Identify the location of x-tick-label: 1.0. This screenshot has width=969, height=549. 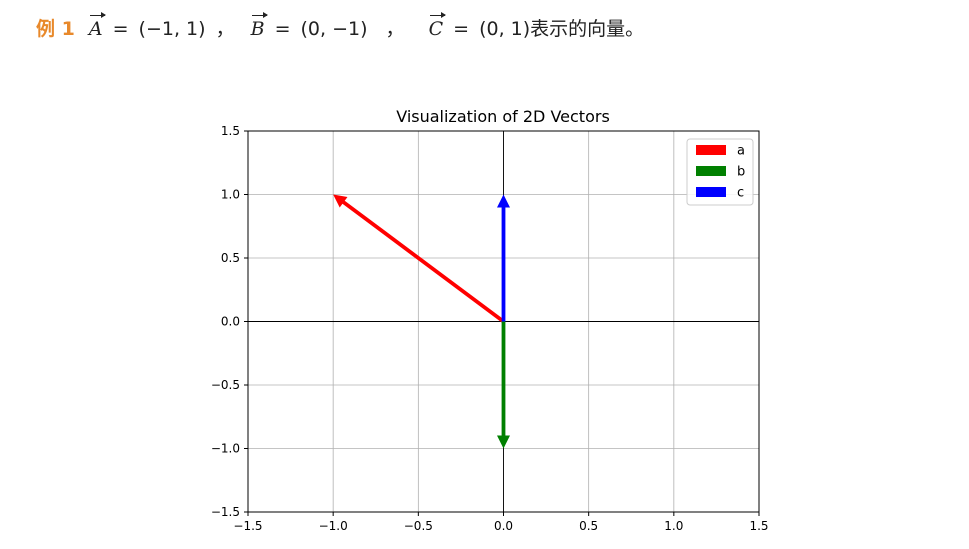
(673, 526).